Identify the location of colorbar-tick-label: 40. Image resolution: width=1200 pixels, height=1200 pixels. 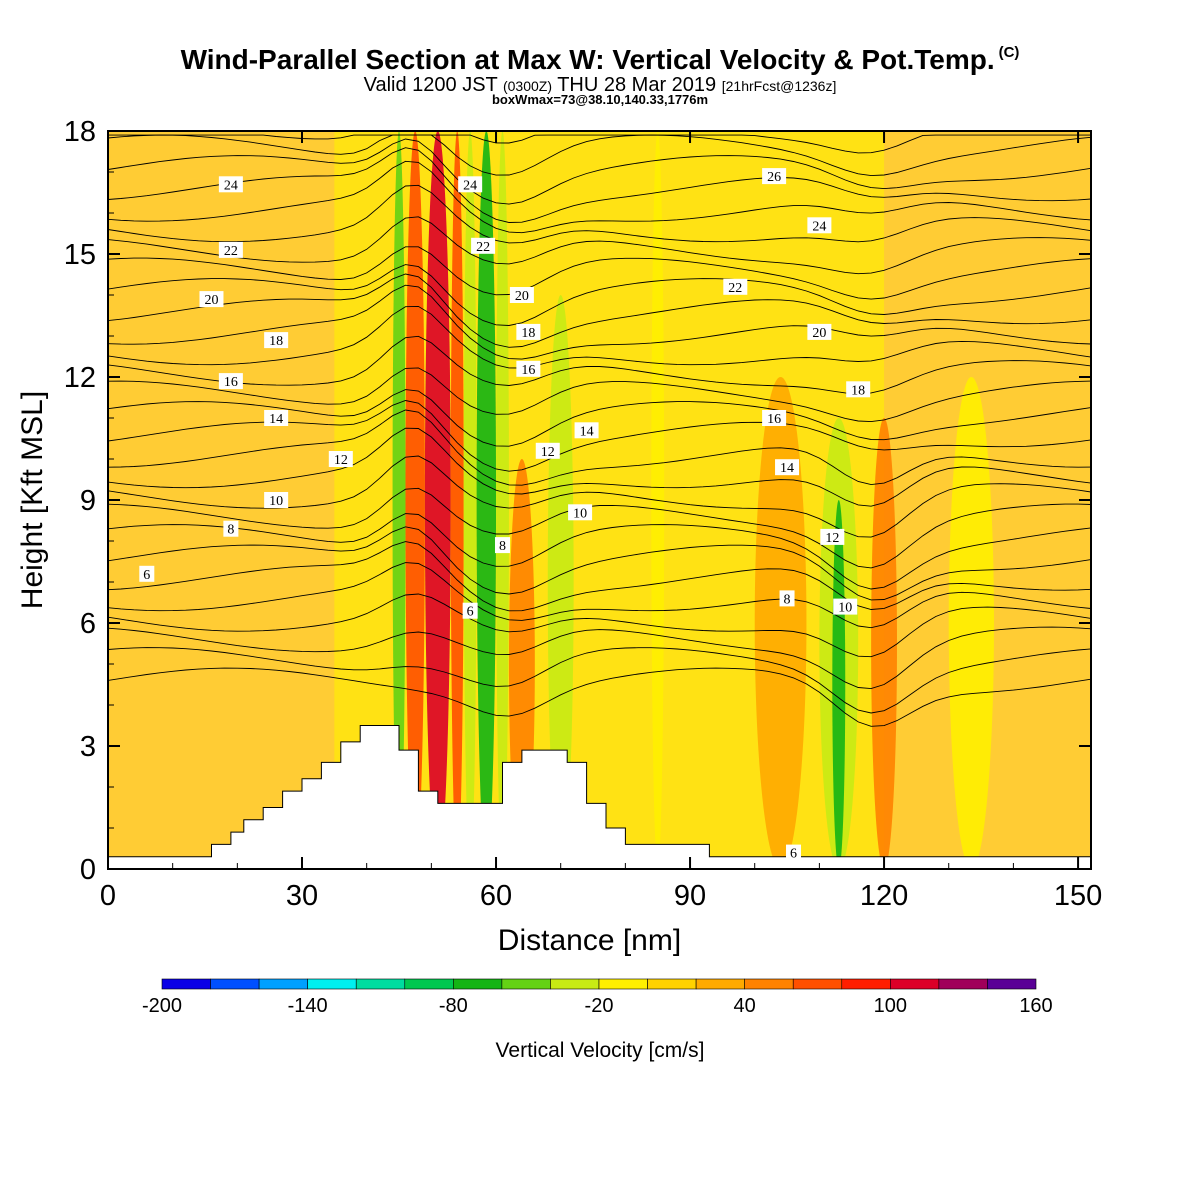
(745, 1006).